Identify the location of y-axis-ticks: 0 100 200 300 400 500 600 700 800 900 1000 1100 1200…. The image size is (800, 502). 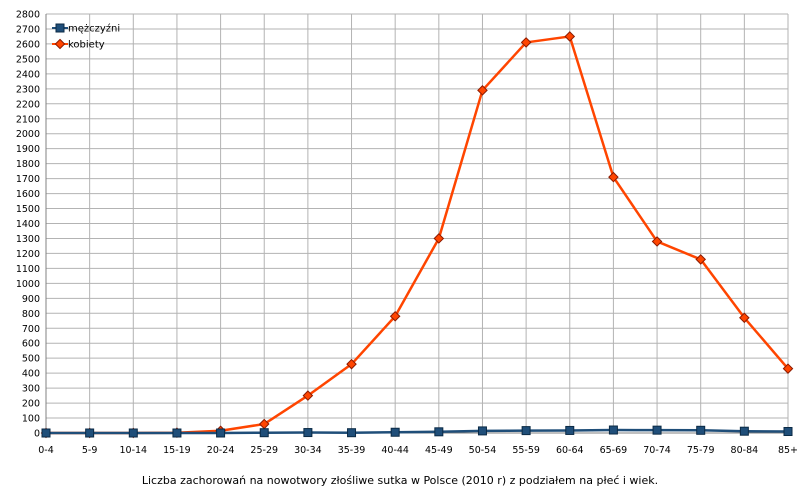
(28, 225).